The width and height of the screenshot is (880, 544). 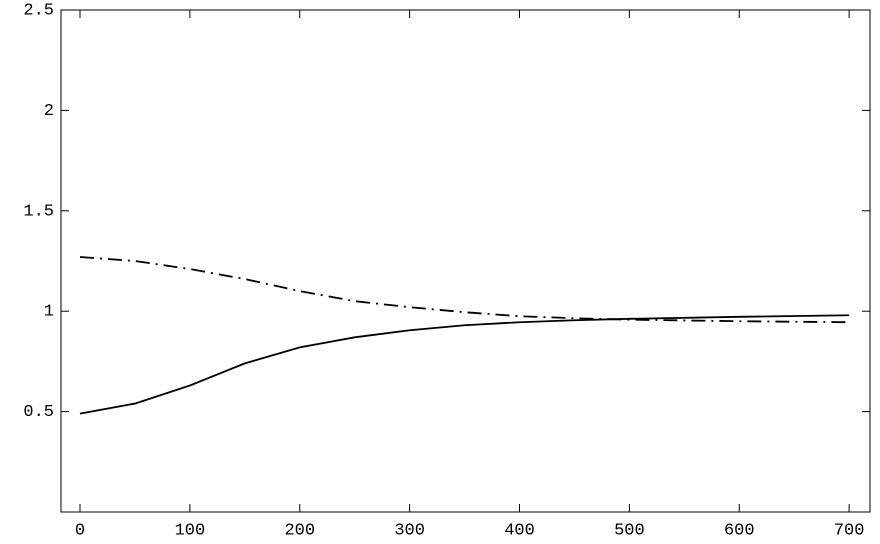 What do you see at coordinates (464, 290) in the screenshot?
I see `data-line` at bounding box center [464, 290].